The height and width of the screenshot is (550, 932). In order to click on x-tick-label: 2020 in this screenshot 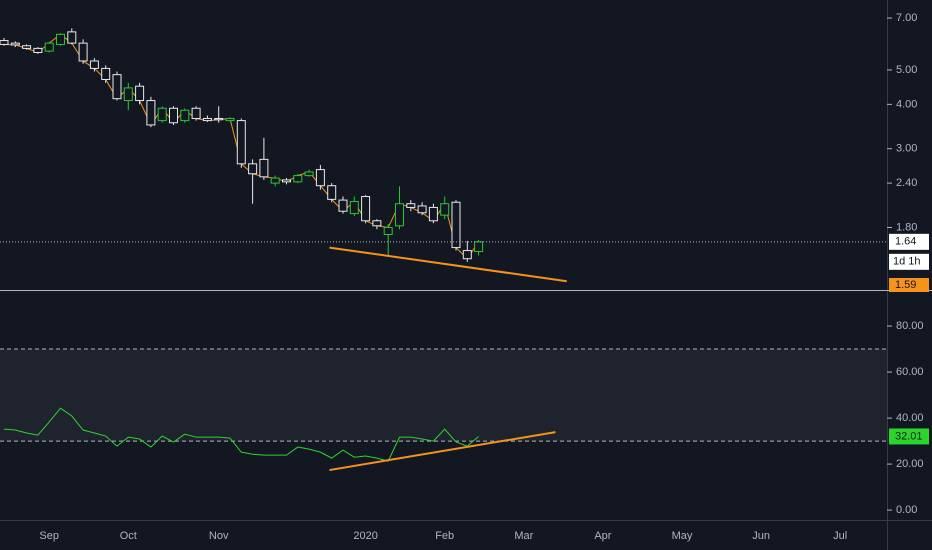, I will do `click(365, 536)`.